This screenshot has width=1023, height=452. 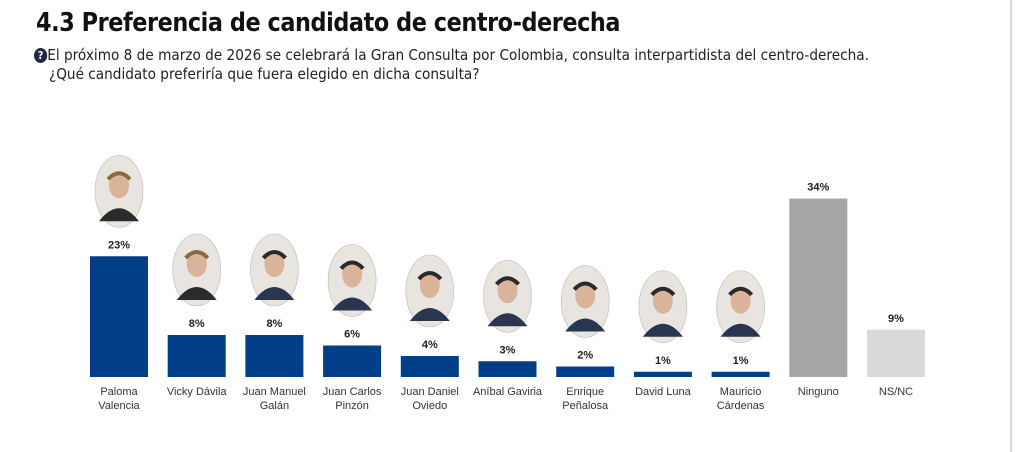 What do you see at coordinates (430, 392) in the screenshot?
I see `category-label: Juan Daniel` at bounding box center [430, 392].